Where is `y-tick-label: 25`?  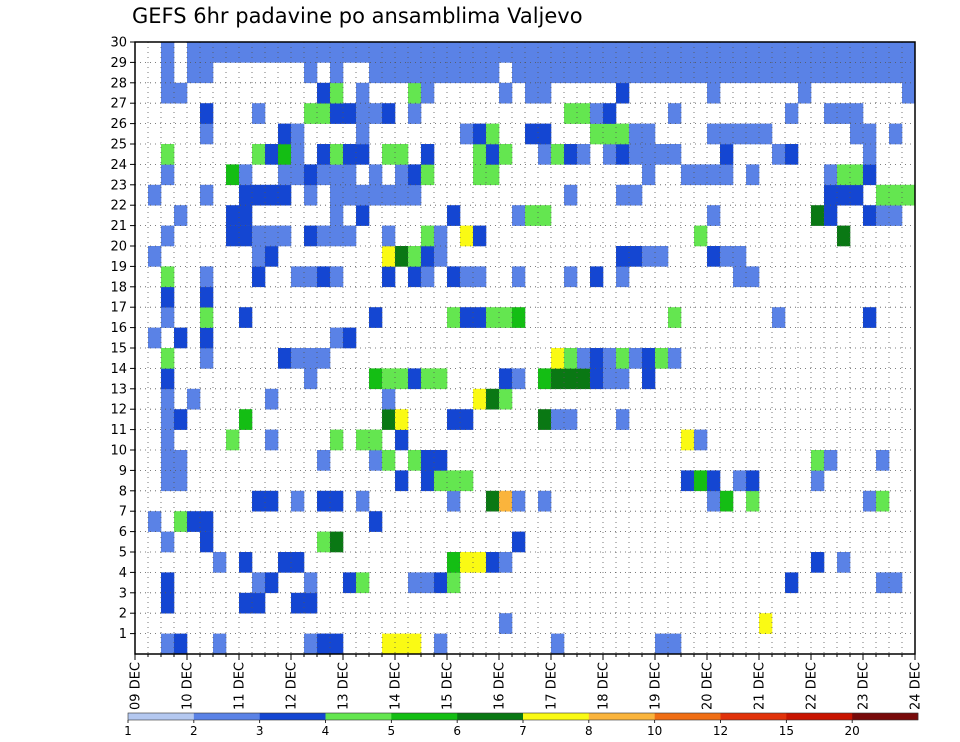
y-tick-label: 25 is located at coordinates (118, 145).